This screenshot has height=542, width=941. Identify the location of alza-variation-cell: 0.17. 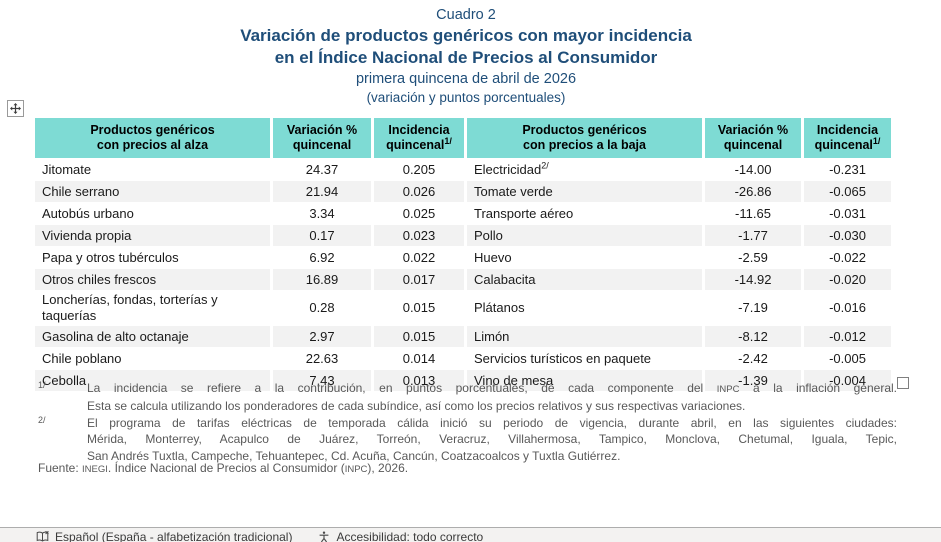
(322, 235).